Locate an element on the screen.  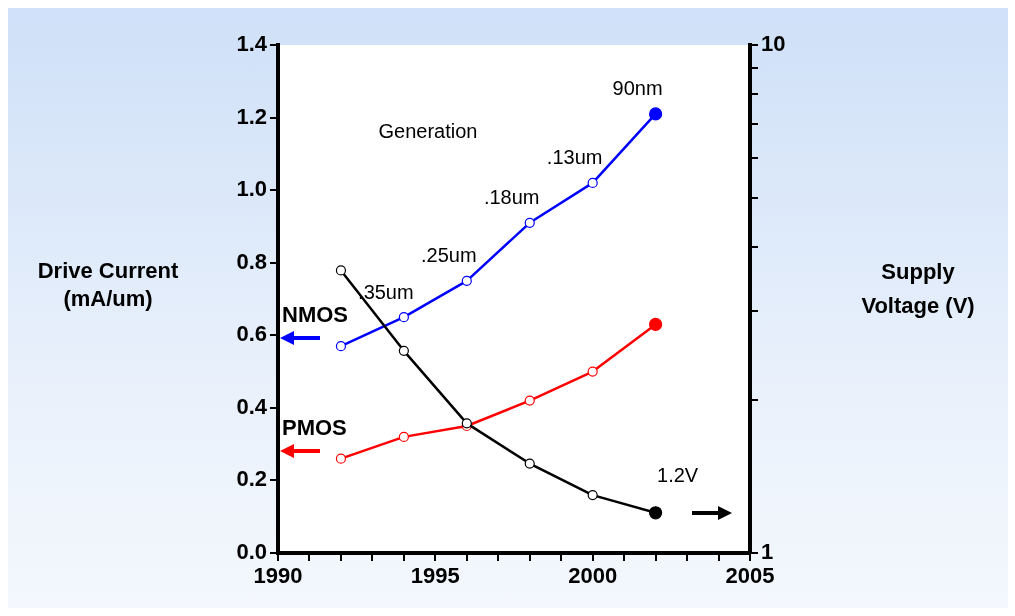
annotation: .18um is located at coordinates (511, 197).